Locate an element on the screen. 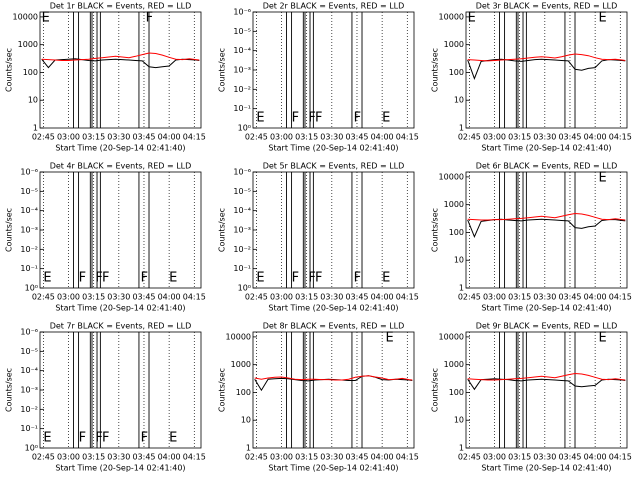 This screenshot has width=640, height=480. y-tick-label: 10⁻³ is located at coordinates (242, 230).